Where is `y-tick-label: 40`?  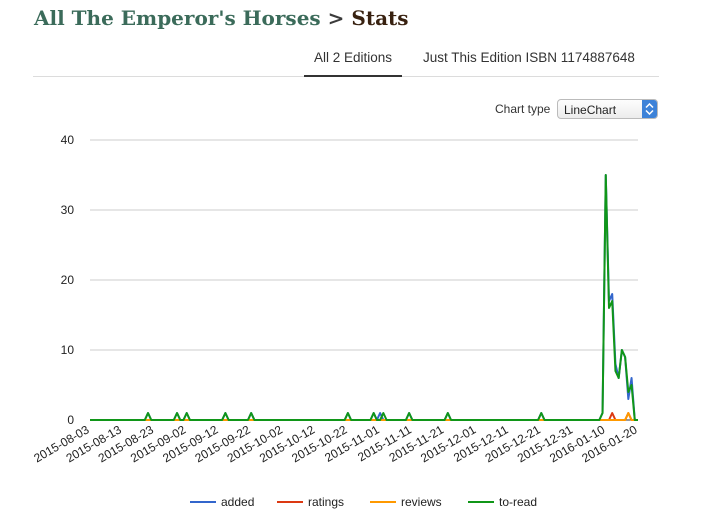
y-tick-label: 40 is located at coordinates (68, 140).